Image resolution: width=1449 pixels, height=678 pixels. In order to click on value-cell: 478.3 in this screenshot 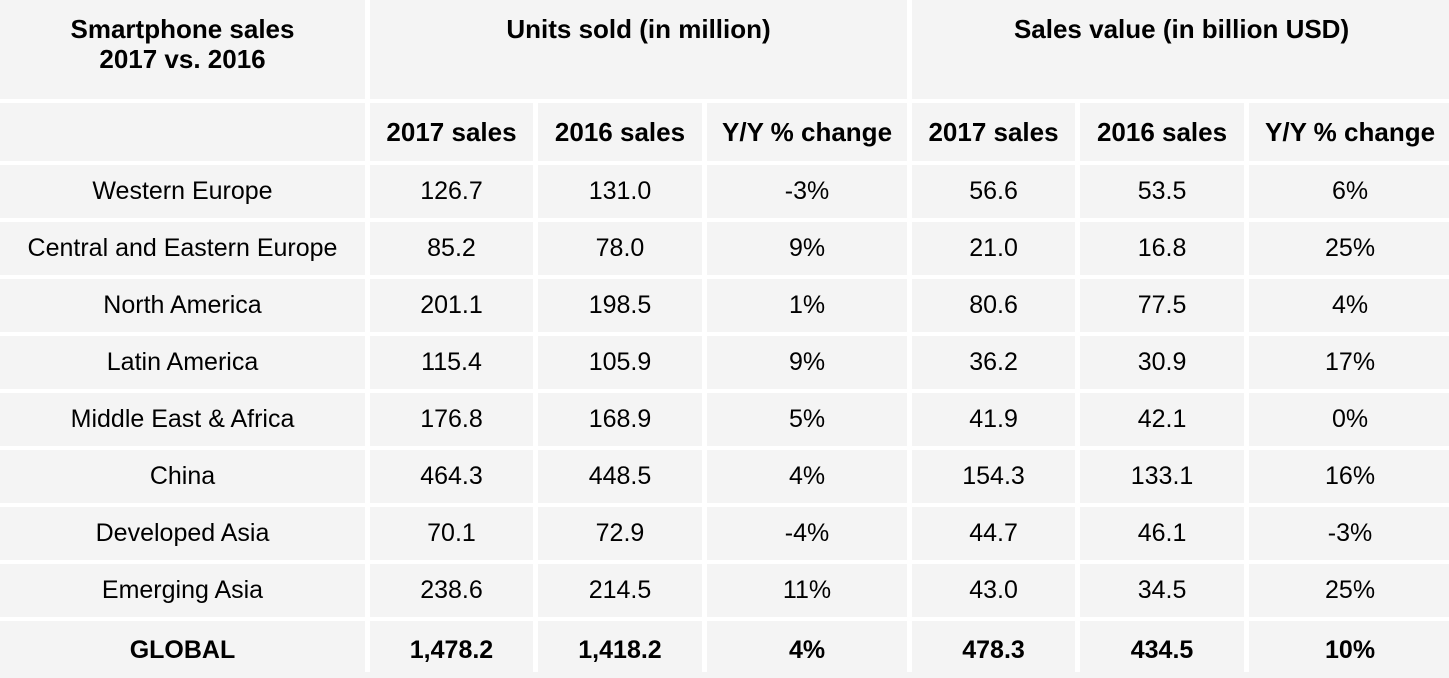, I will do `click(994, 649)`.